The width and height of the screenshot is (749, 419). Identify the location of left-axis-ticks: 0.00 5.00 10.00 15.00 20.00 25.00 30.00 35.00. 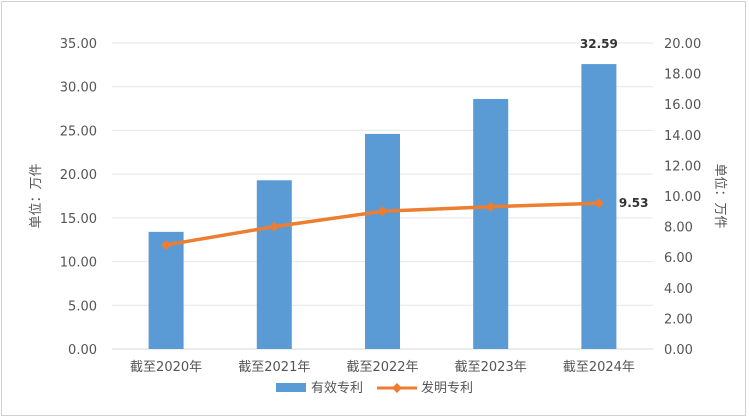
(78, 197).